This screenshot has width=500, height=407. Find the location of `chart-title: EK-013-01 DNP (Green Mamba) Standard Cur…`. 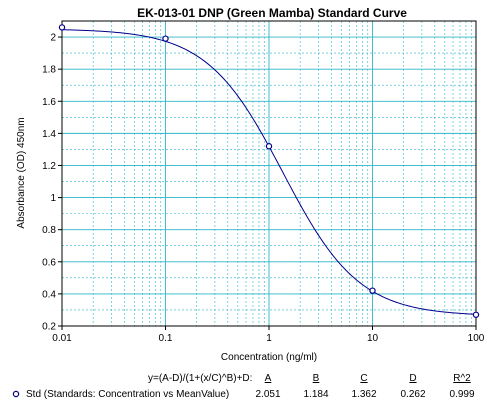

chart-title: EK-013-01 DNP (Green Mamba) Standard Cur… is located at coordinates (272, 13).